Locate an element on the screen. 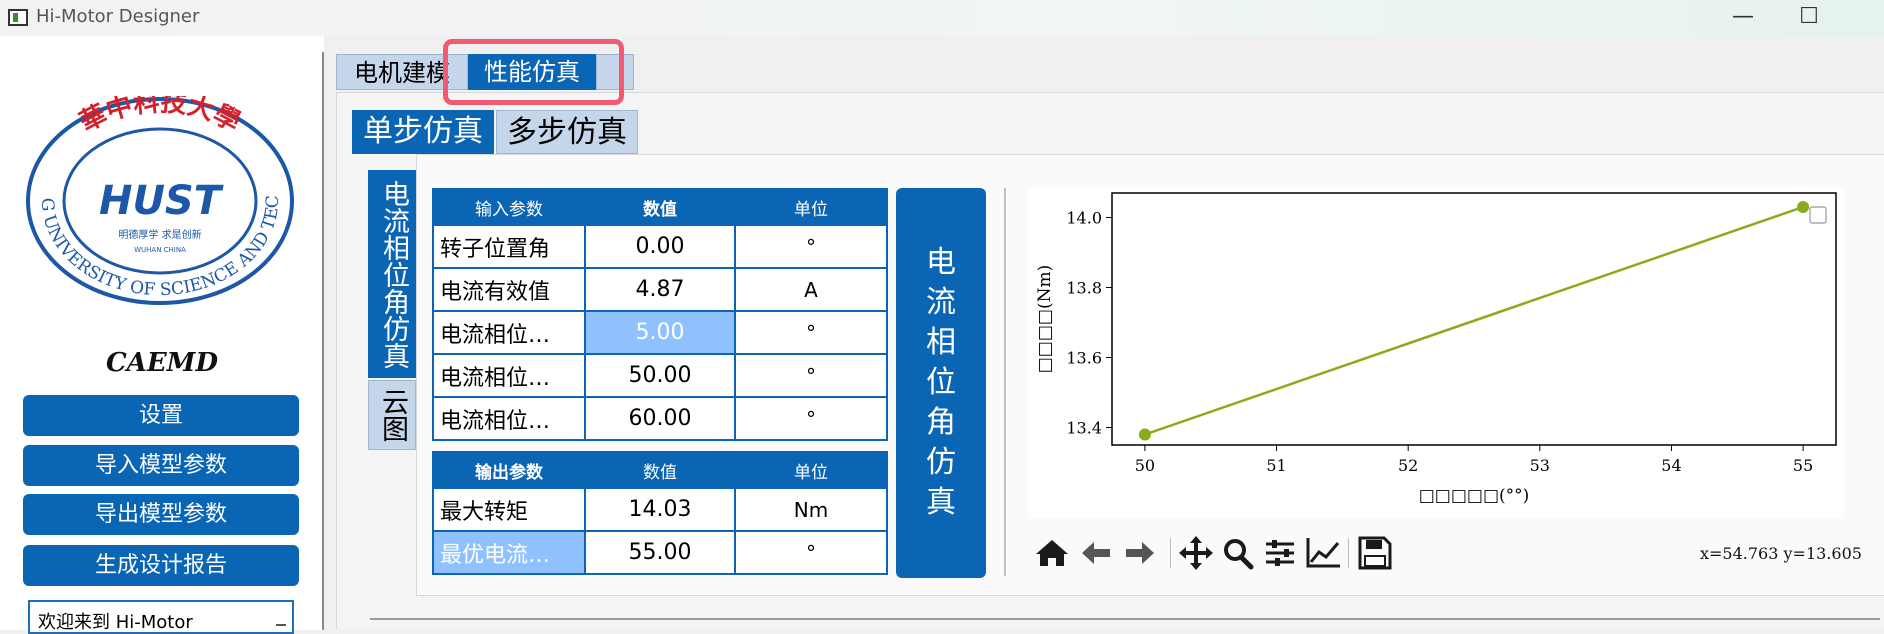 This screenshot has width=1884, height=634. svg-text: 明德厚学 求是创新 is located at coordinates (159, 234).